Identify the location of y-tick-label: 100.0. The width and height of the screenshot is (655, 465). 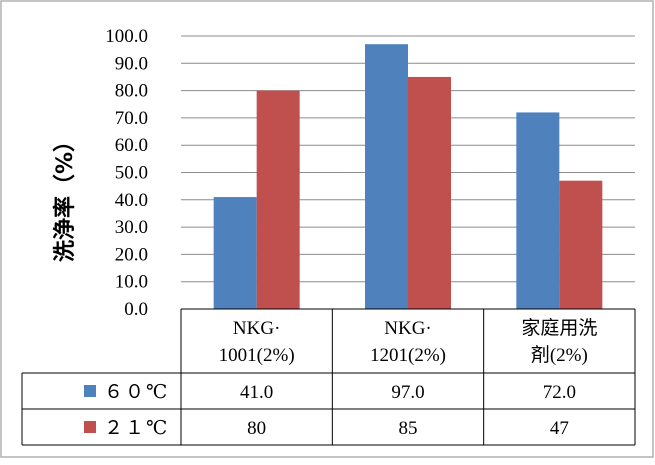
(126, 36).